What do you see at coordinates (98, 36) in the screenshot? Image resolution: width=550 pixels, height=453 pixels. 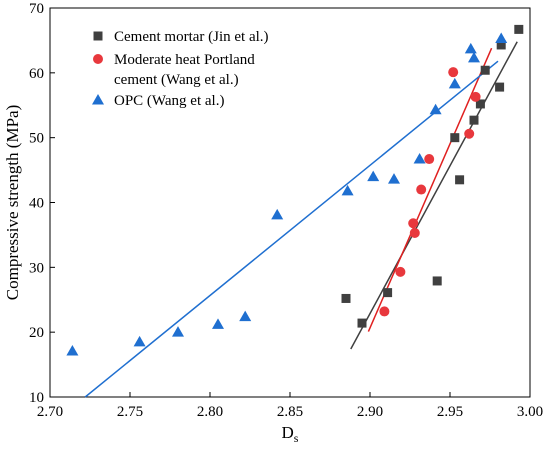 I see `legend-marker-square` at bounding box center [98, 36].